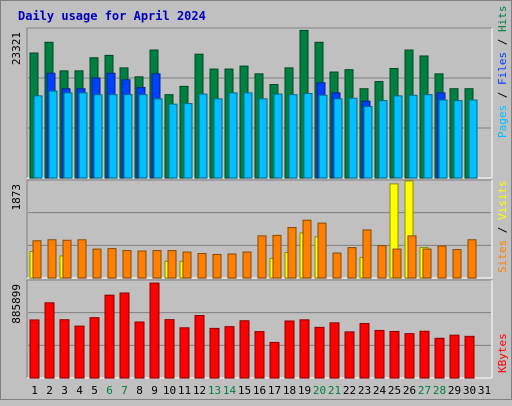 The image size is (512, 406). Describe the element at coordinates (16, 48) in the screenshot. I see `panel-max-label: 23321` at that location.